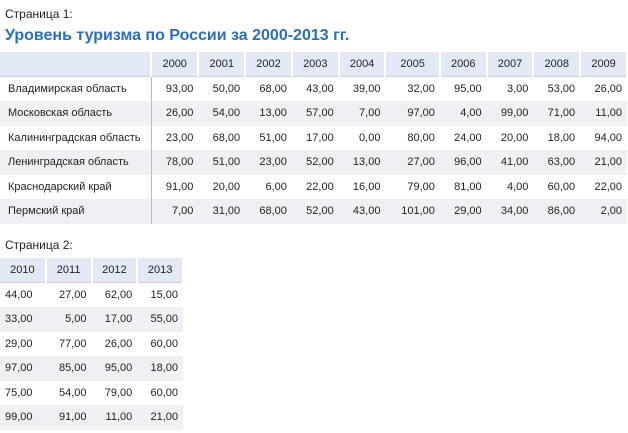 This screenshot has height=433, width=628. What do you see at coordinates (273, 137) in the screenshot?
I see `value-cell: 51,00` at bounding box center [273, 137].